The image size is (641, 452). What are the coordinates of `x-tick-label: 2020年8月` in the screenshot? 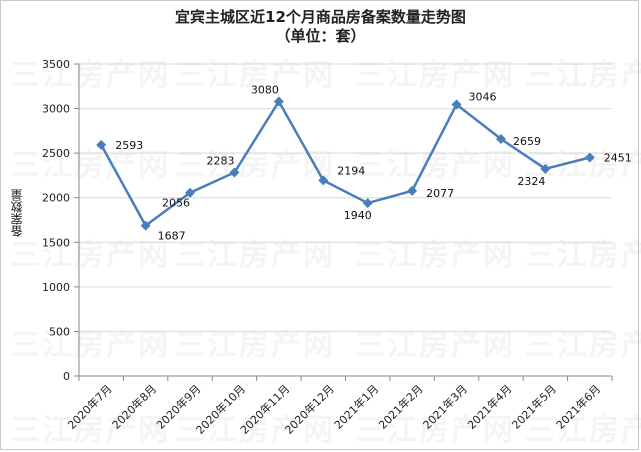 It's located at (134, 407).